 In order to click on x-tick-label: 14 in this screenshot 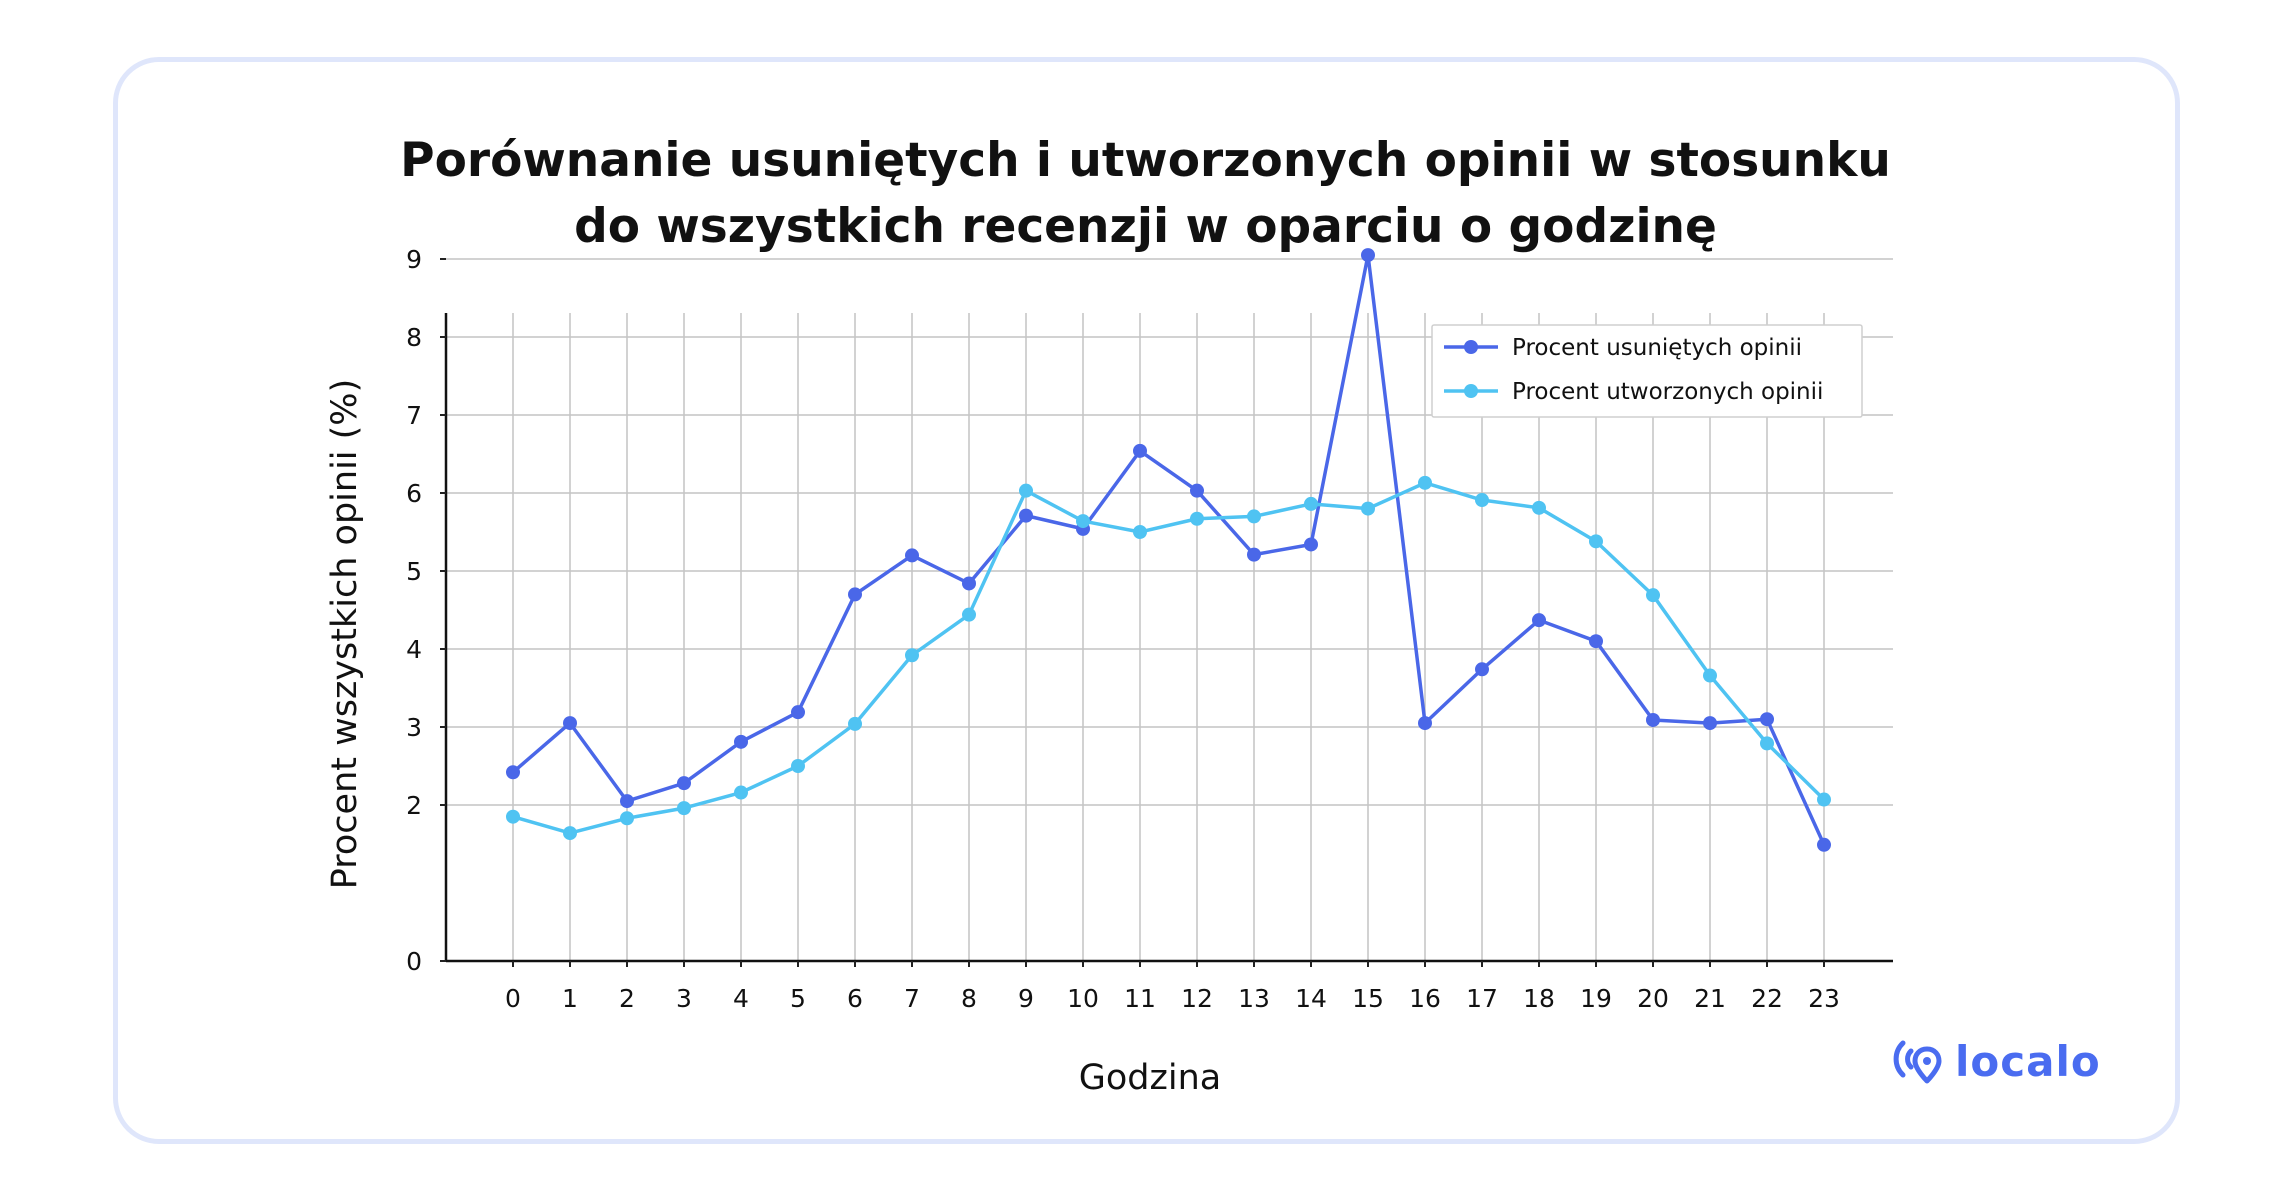, I will do `click(1311, 998)`.